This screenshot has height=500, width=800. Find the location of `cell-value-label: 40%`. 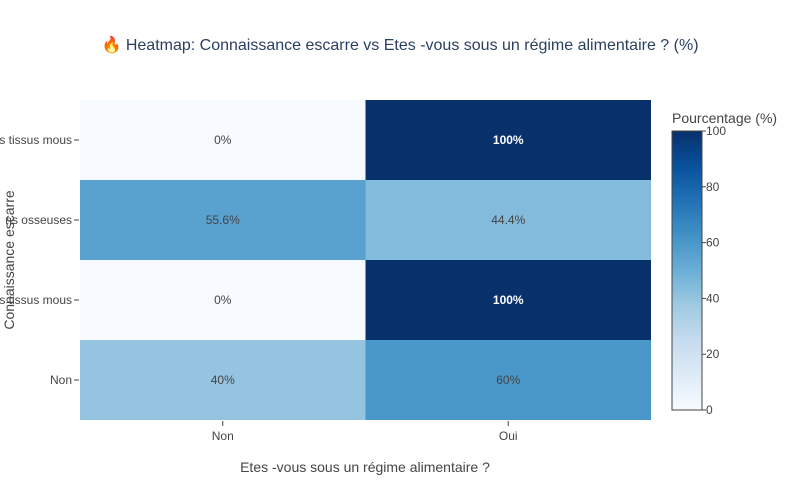

cell-value-label: 40% is located at coordinates (223, 380).